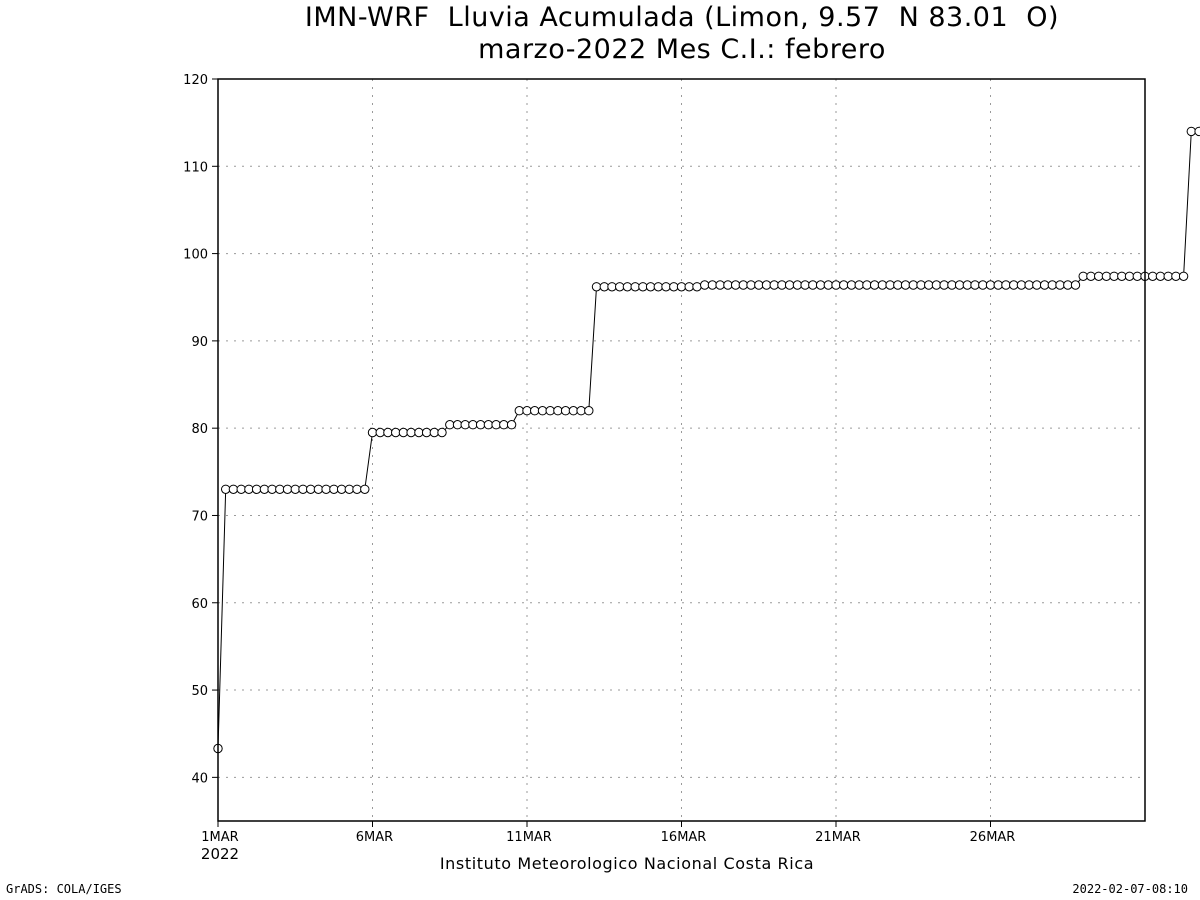 The image size is (1200, 900). I want to click on y-tick-label: 110, so click(195, 167).